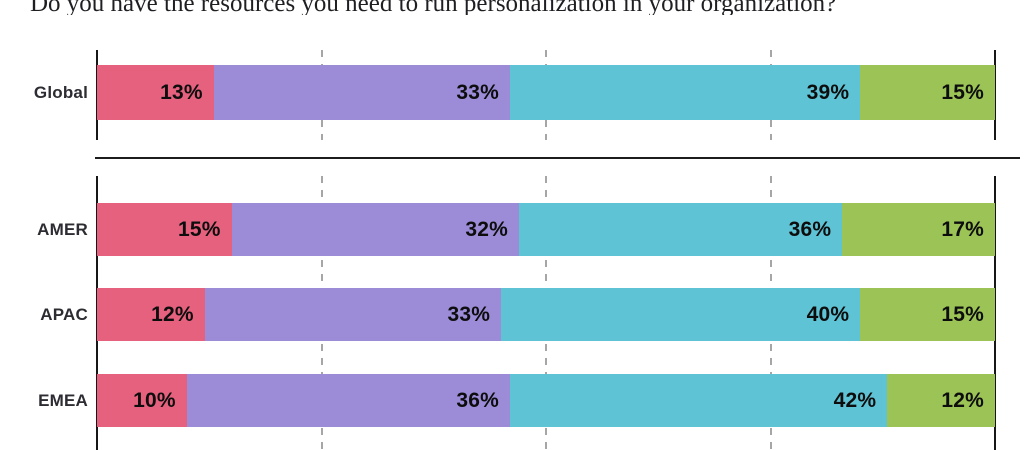  I want to click on bar-emea: 10% 36% 42% 12%, so click(546, 400).